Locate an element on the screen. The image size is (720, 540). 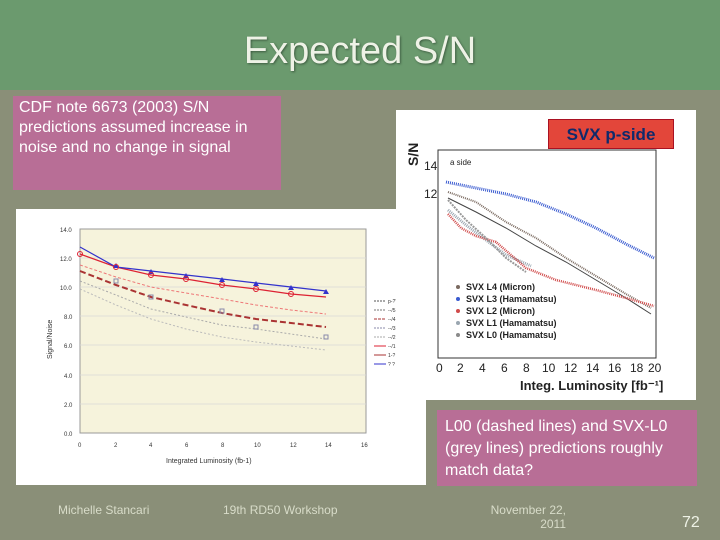
svg-text: SVX L0 (Hamamatsu) is located at coordinates (511, 335).